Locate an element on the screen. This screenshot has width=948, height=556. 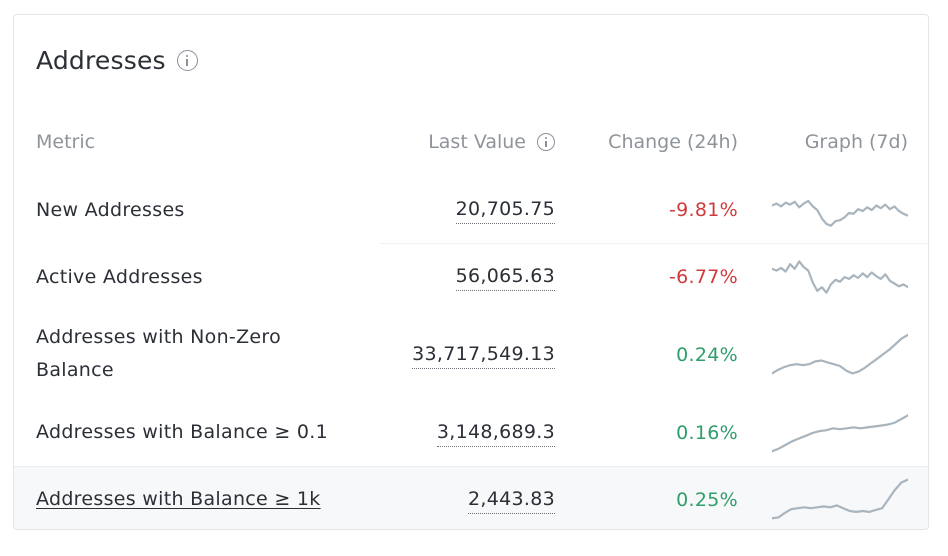
last-value: 2,443.83 is located at coordinates (511, 500).